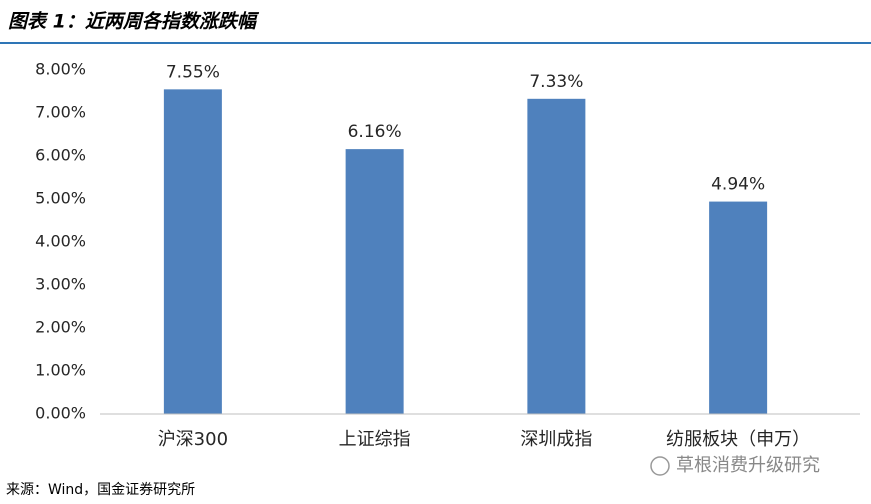  What do you see at coordinates (60, 198) in the screenshot?
I see `y-tick-label: 5.00%` at bounding box center [60, 198].